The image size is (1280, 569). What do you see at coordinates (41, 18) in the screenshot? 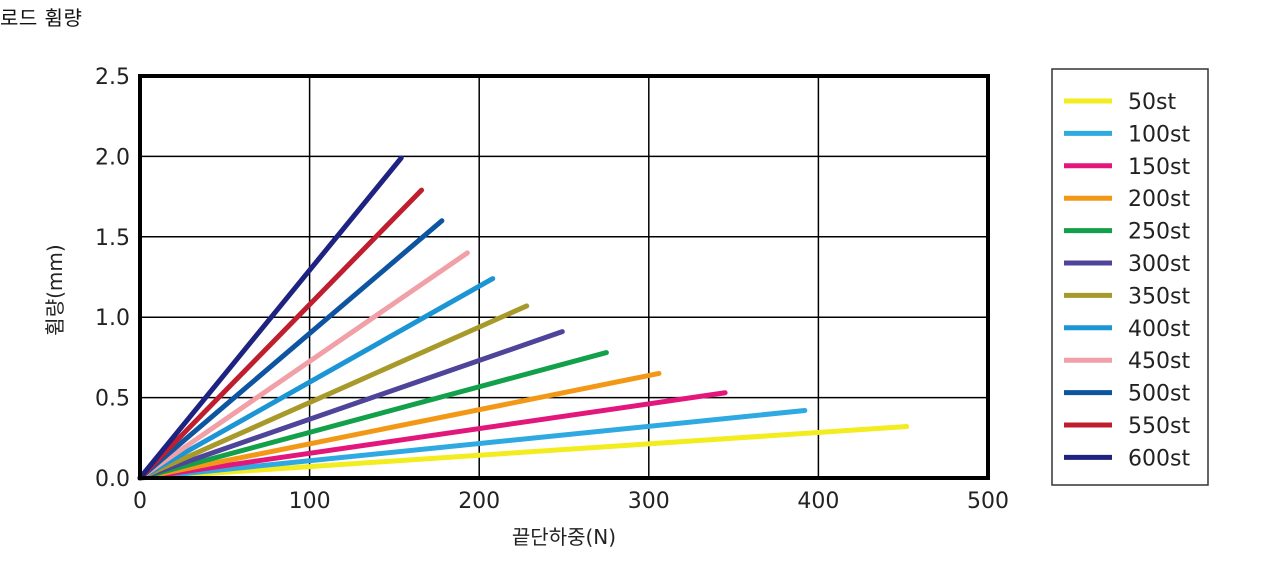
I see `page-title: 로드 휨량` at bounding box center [41, 18].